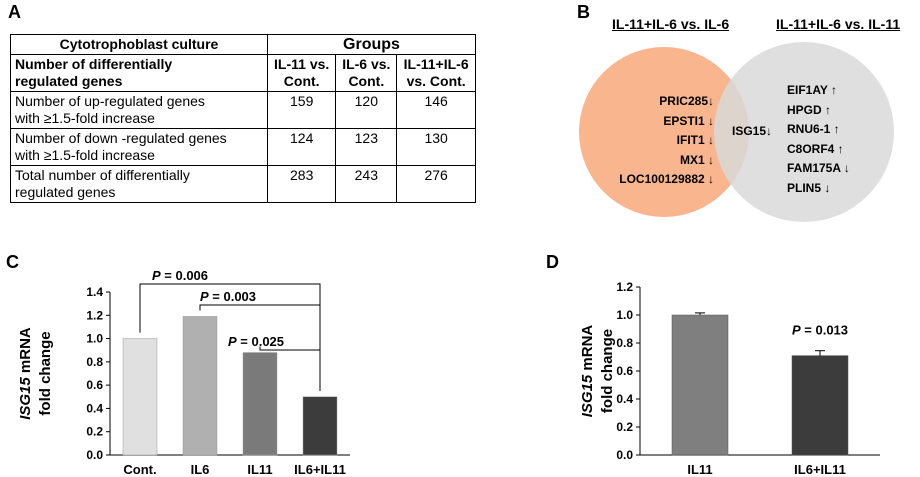  What do you see at coordinates (139, 73) in the screenshot?
I see `table-subheader-left: Number of differentially regulated genes` at bounding box center [139, 73].